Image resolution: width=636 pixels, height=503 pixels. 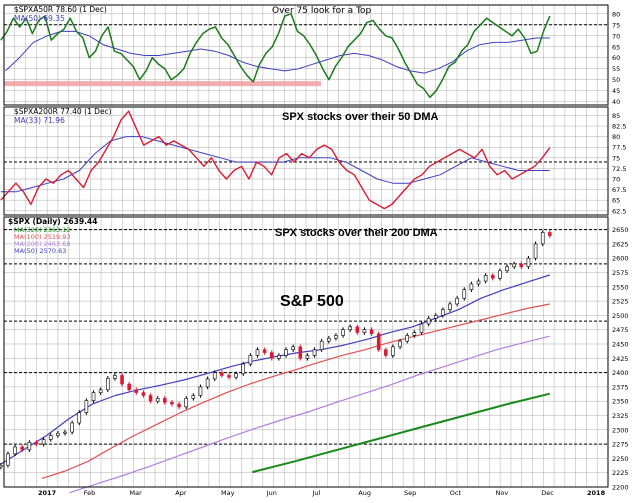 I want to click on panel-top-tick-label: 75, so click(x=616, y=25).